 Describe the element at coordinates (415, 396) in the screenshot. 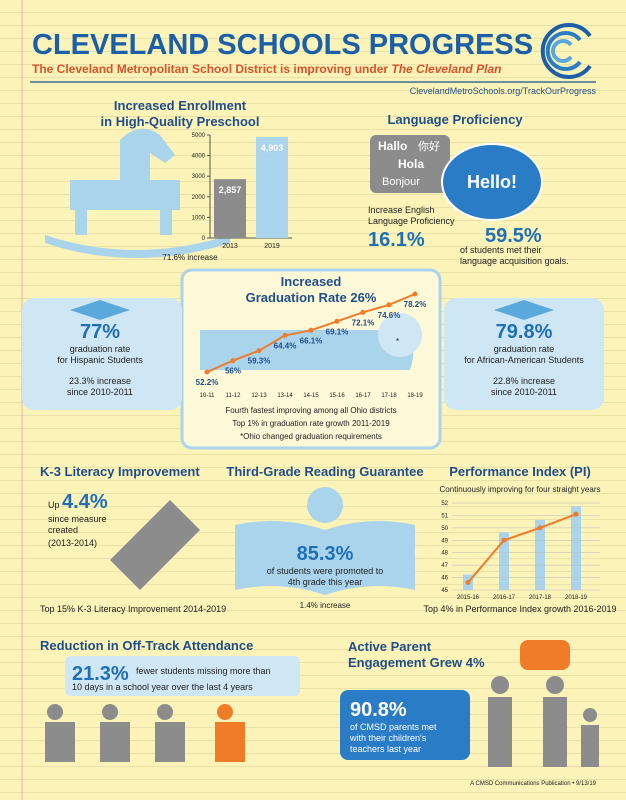

I see `x-tick-label: 18-19` at that location.